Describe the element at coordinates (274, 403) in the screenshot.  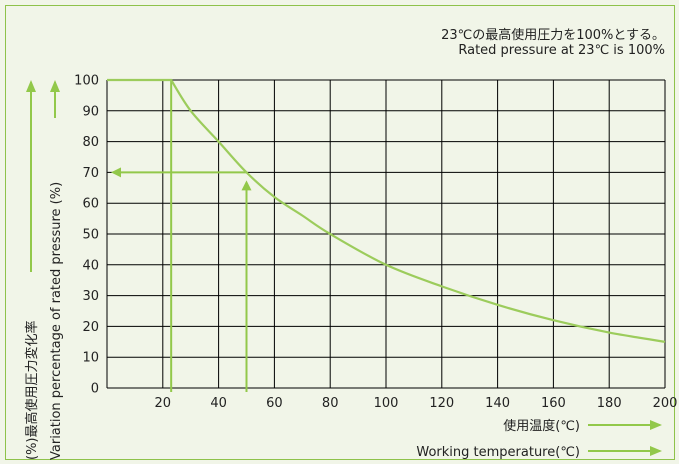
I see `x-tick-label: 60` at that location.